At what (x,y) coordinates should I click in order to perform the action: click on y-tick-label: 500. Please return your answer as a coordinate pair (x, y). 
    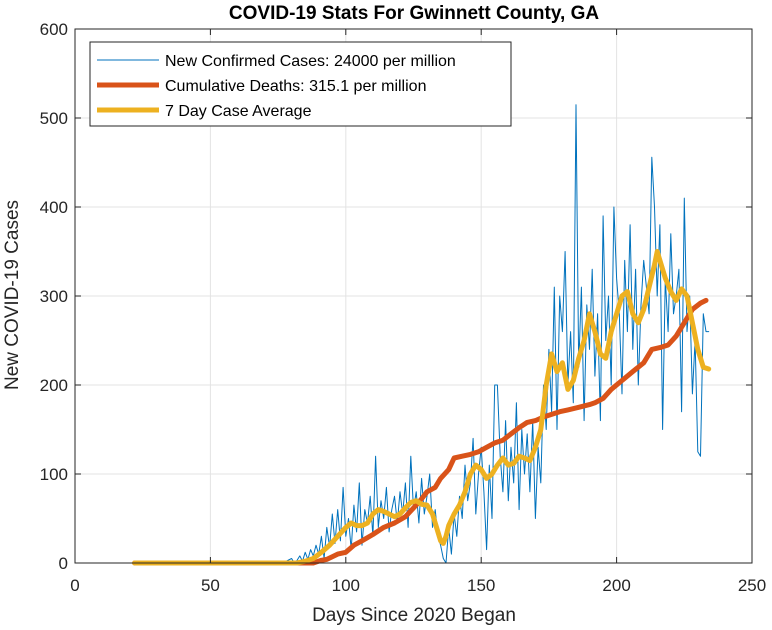
    Looking at the image, I should click on (54, 118).